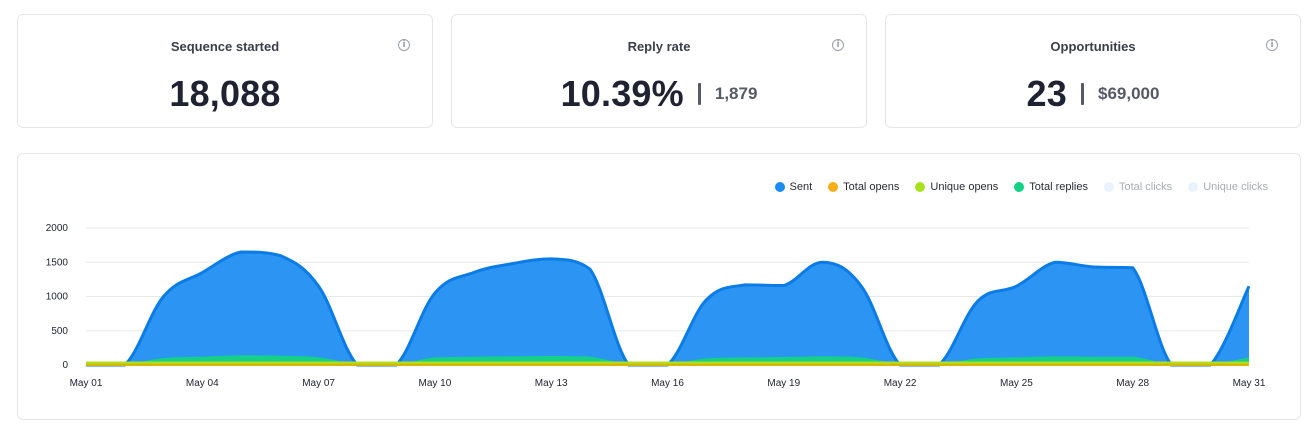 The width and height of the screenshot is (1315, 433). I want to click on legend-item-total-opens: Total opens, so click(863, 187).